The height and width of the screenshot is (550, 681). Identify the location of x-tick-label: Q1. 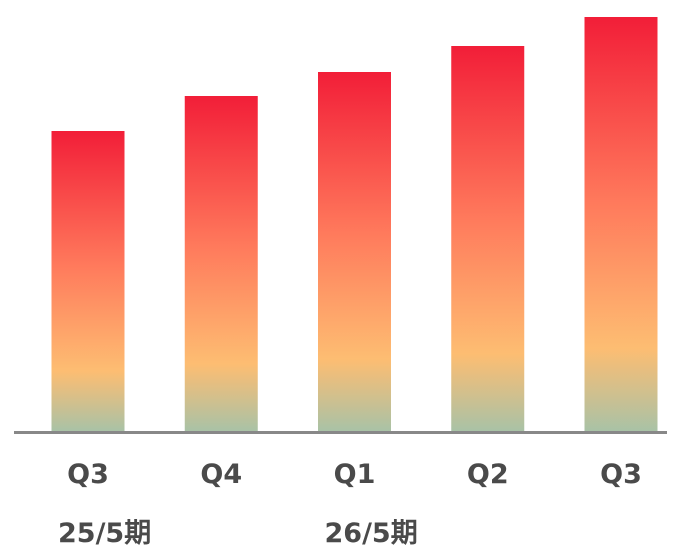
(355, 474).